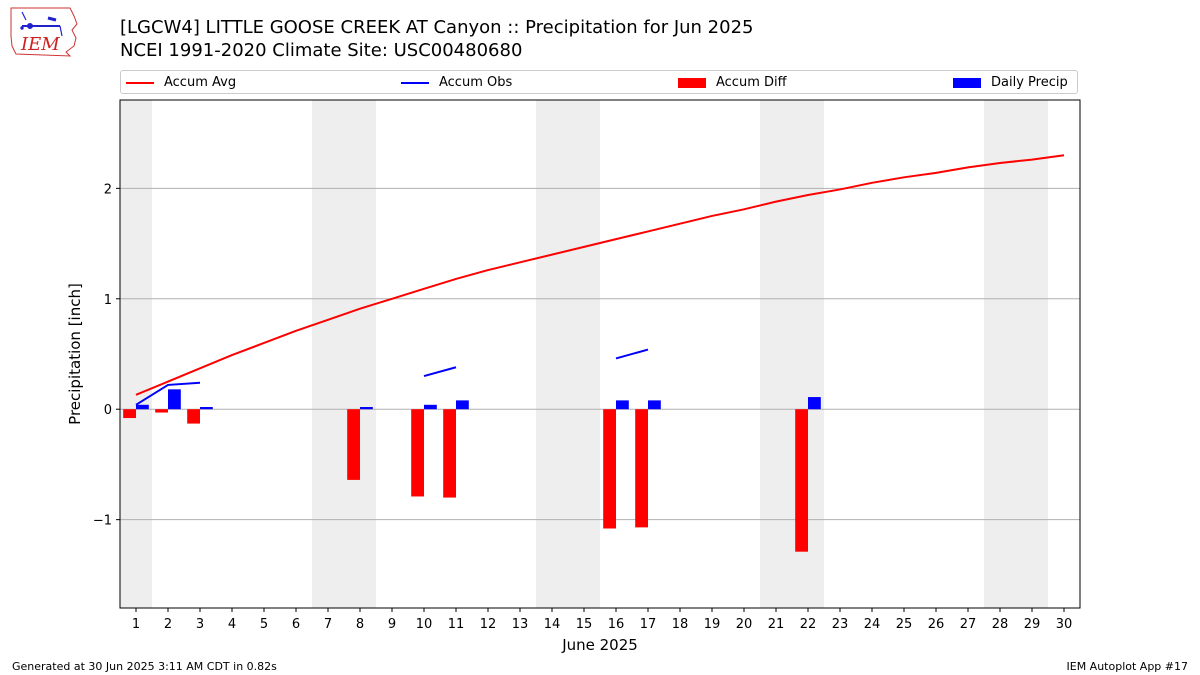  What do you see at coordinates (936, 624) in the screenshot?
I see `x-tick-label: 26` at bounding box center [936, 624].